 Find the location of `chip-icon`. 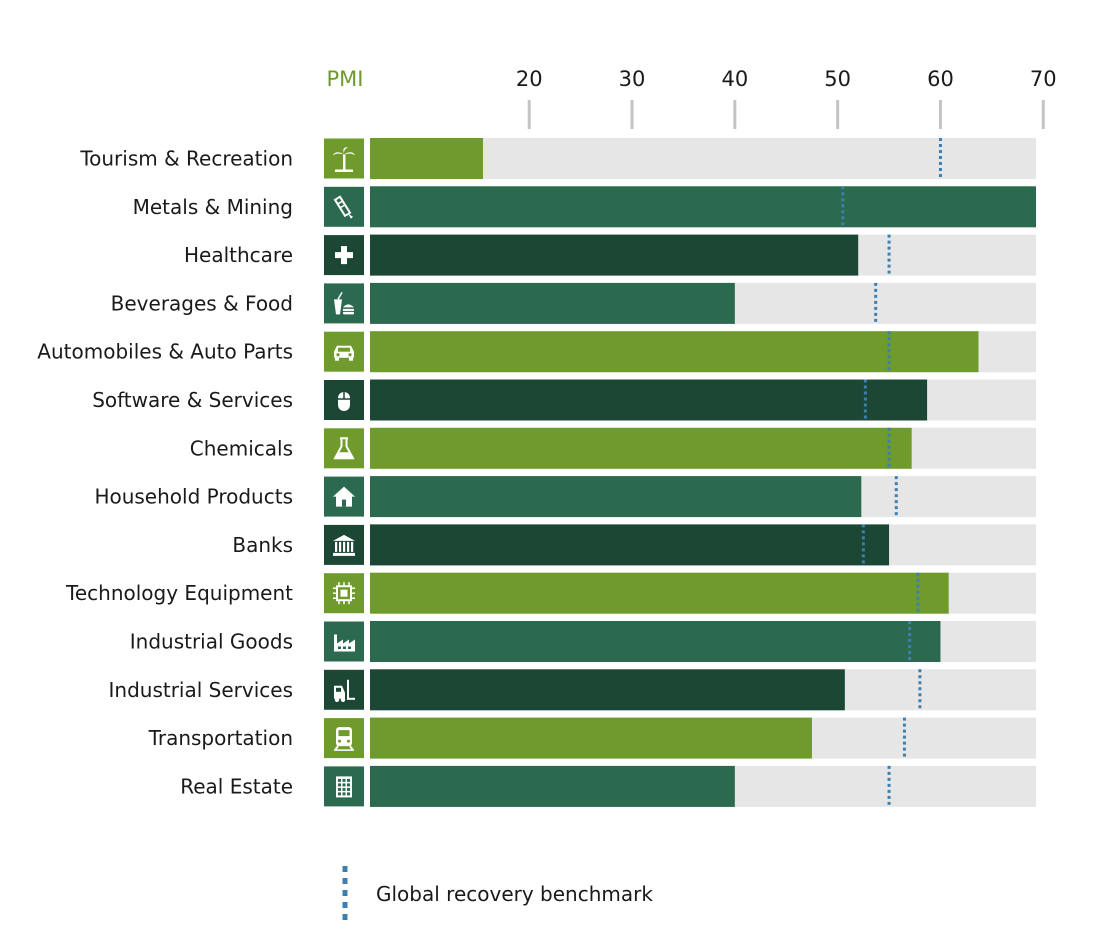

chip-icon is located at coordinates (344, 593).